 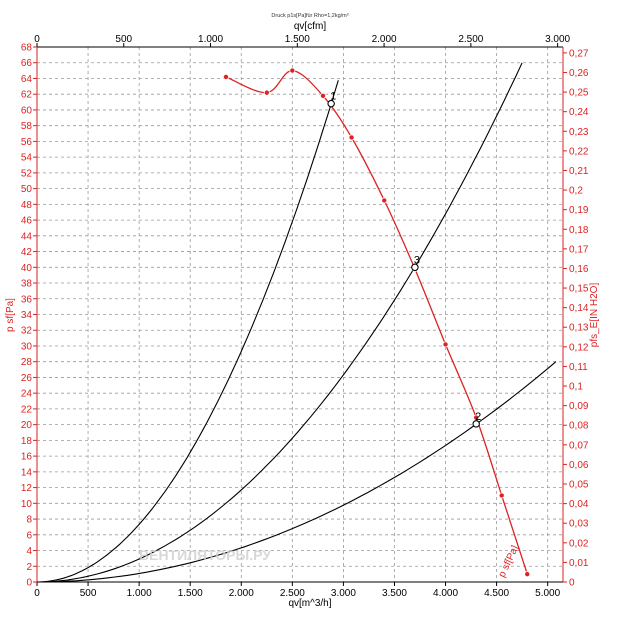 I want to click on y-tick-label: 2, so click(x=29, y=567).